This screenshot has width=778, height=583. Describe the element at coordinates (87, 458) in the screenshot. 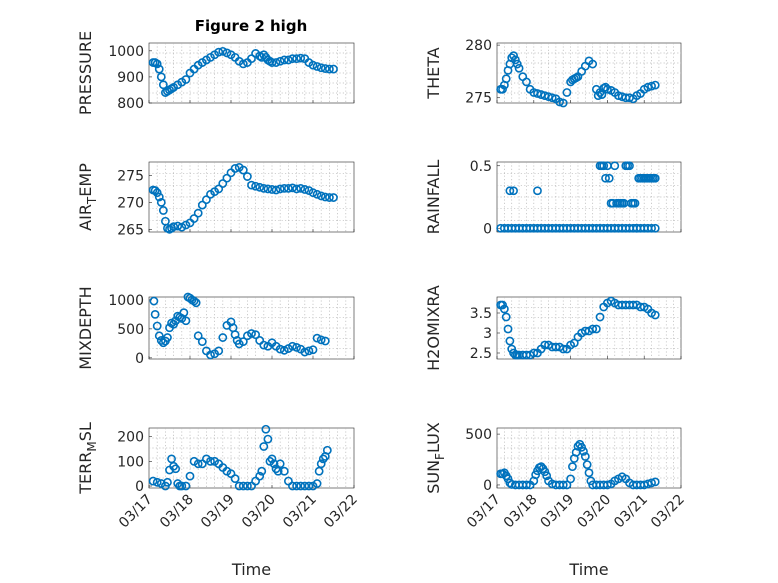

I see `y-axis-title: TERRMSL` at that location.